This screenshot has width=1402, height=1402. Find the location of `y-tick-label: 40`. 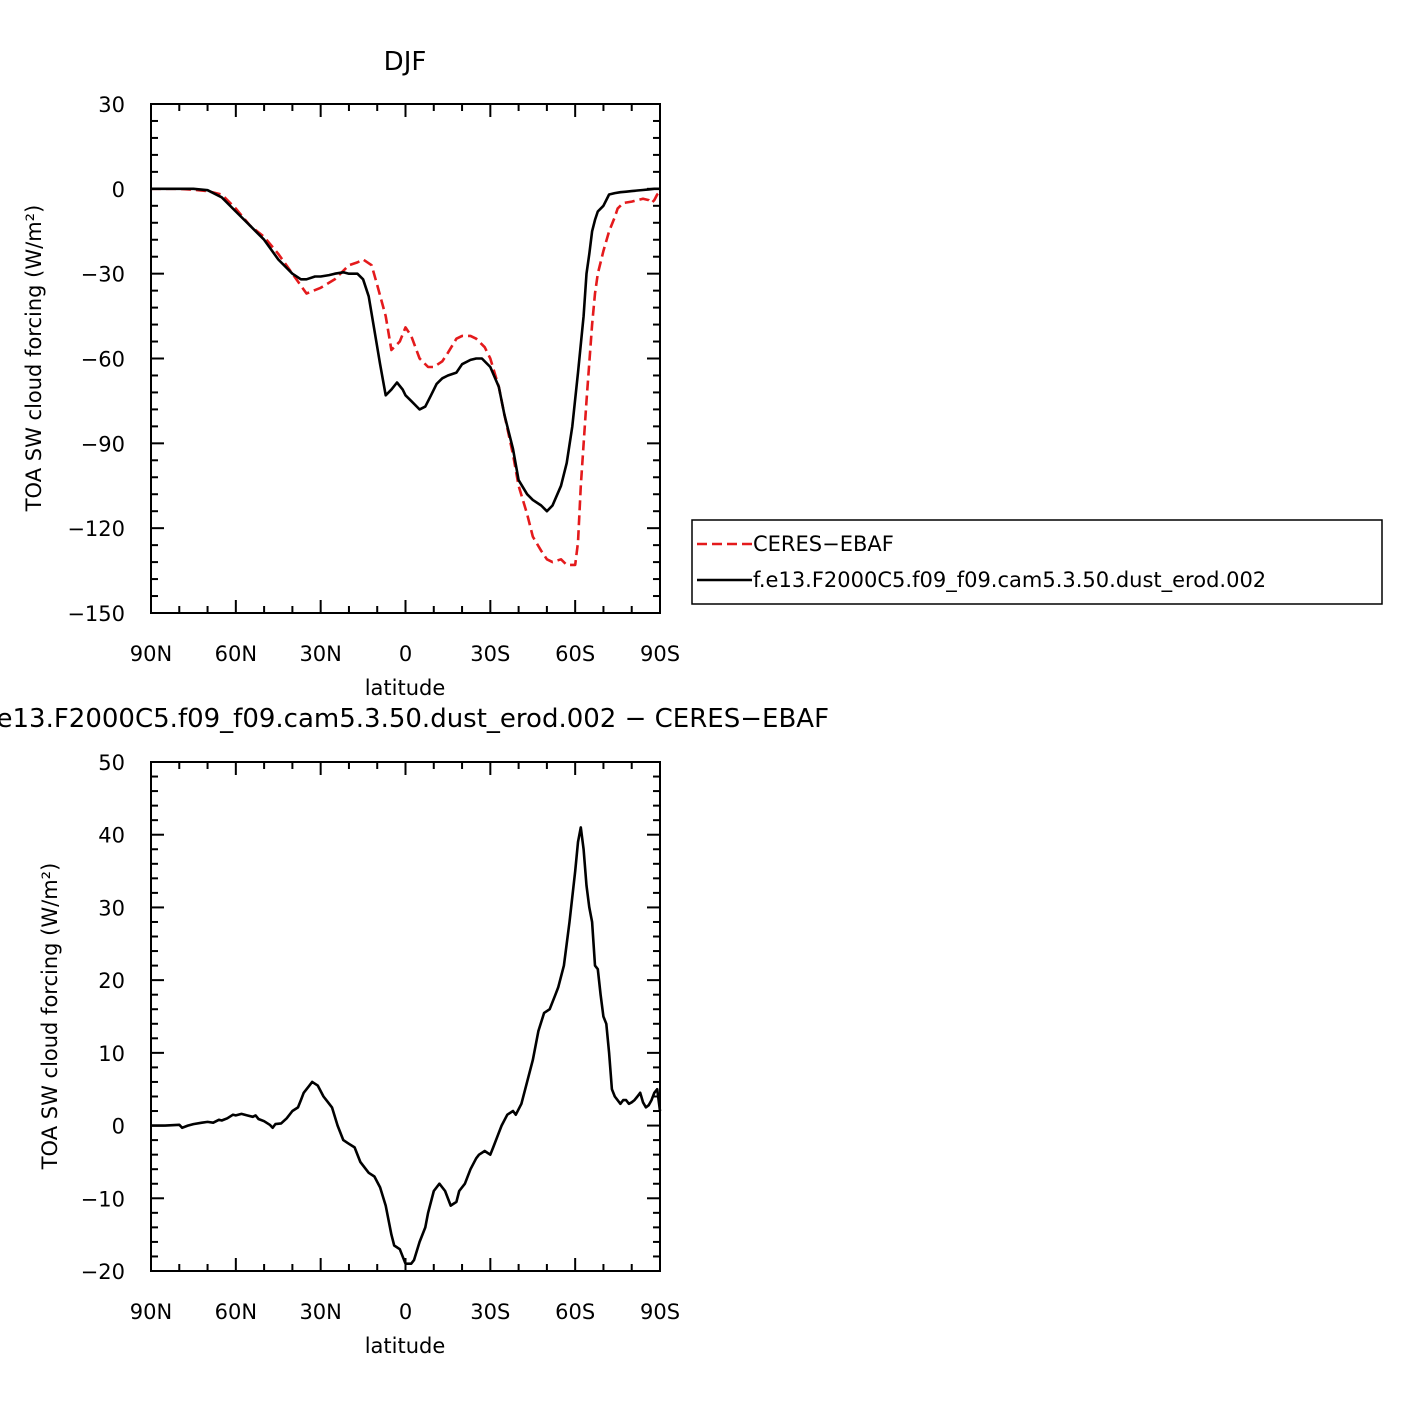

y-tick-label: 40 is located at coordinates (111, 836).